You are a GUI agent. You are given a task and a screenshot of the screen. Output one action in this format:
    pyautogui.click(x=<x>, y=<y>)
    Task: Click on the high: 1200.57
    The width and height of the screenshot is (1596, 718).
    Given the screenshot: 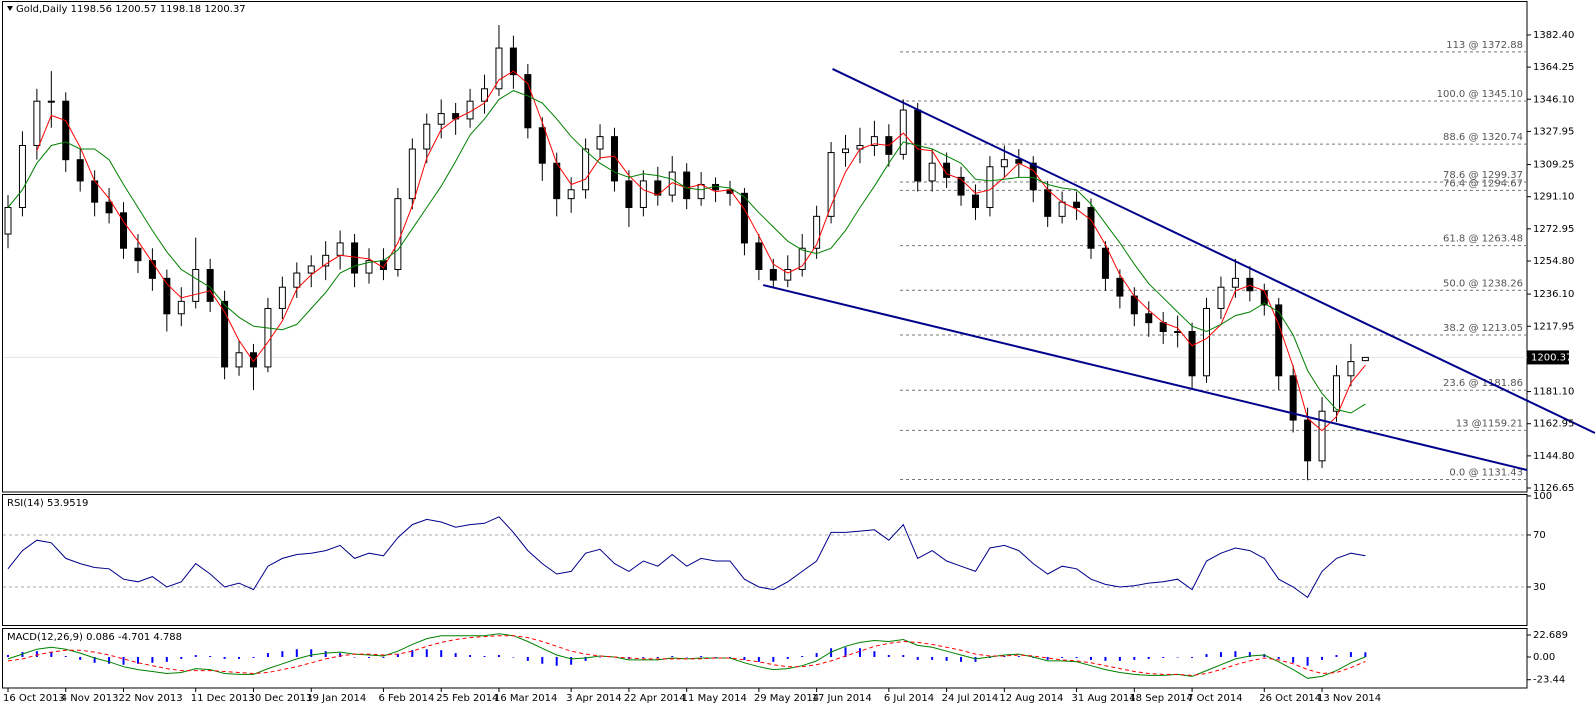 What is the action you would take?
    pyautogui.click(x=135, y=9)
    